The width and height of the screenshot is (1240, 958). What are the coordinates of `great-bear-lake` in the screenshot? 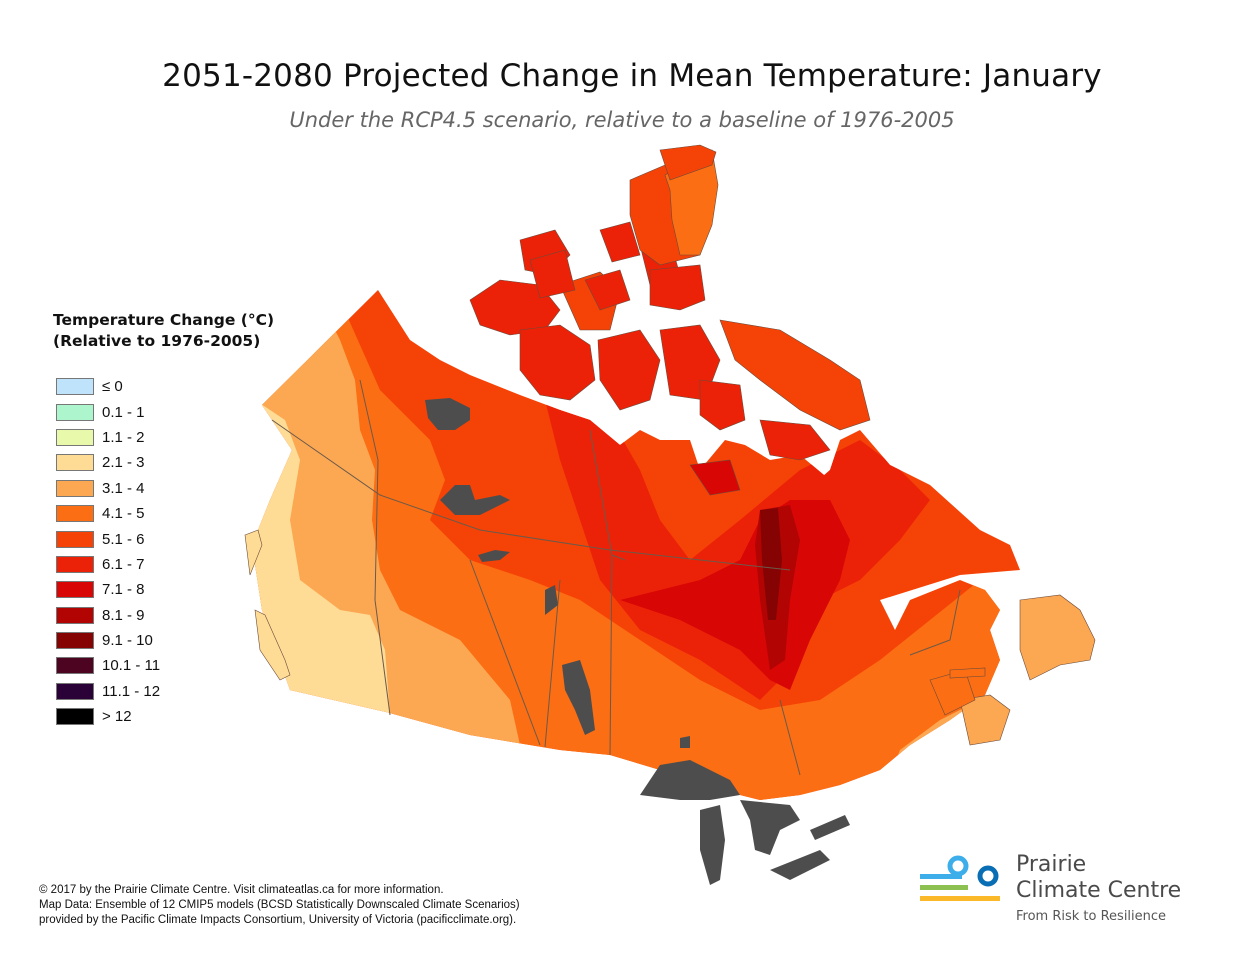 It's located at (447, 414).